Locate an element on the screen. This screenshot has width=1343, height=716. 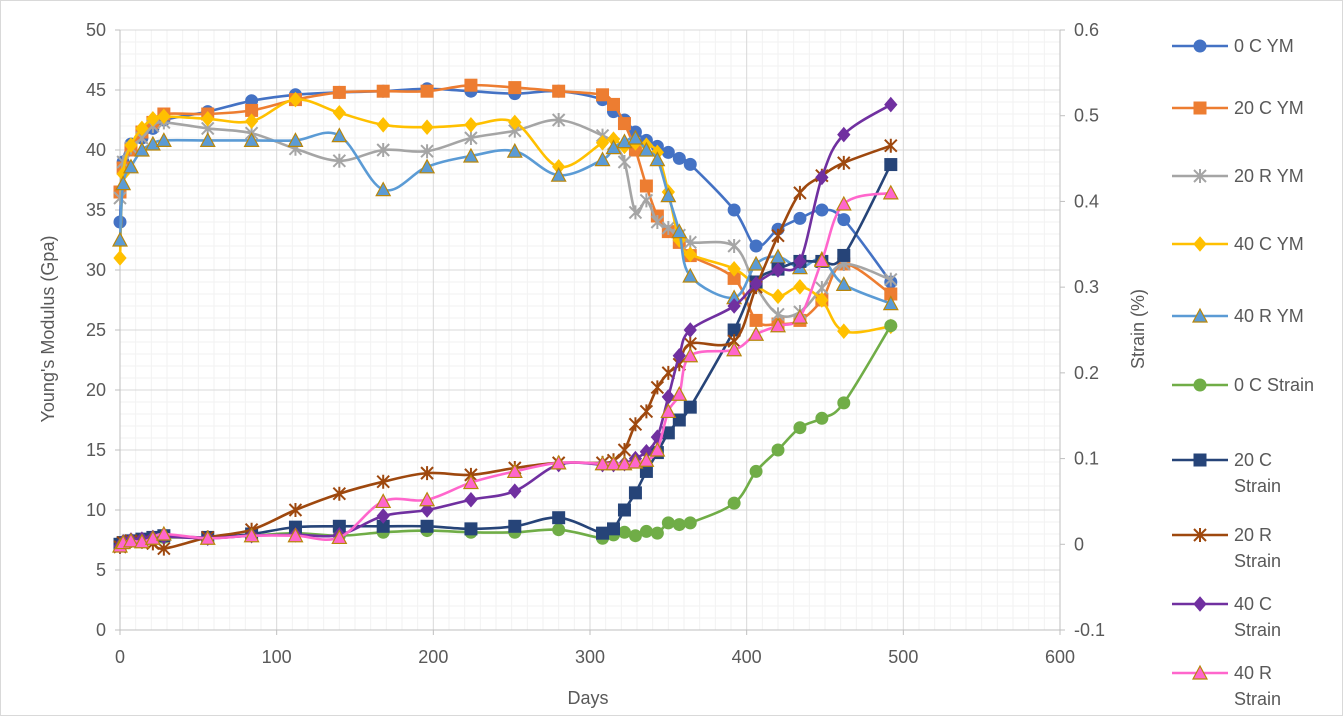
x-tick-label: 400 is located at coordinates (747, 657).